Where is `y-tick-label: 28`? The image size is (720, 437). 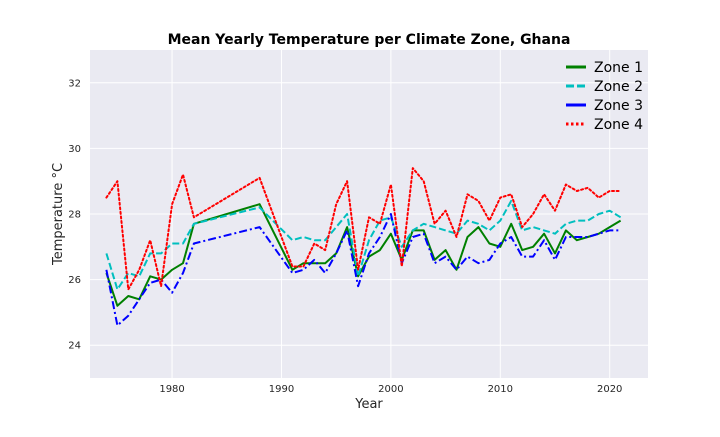 y-tick-label: 28 is located at coordinates (74, 215).